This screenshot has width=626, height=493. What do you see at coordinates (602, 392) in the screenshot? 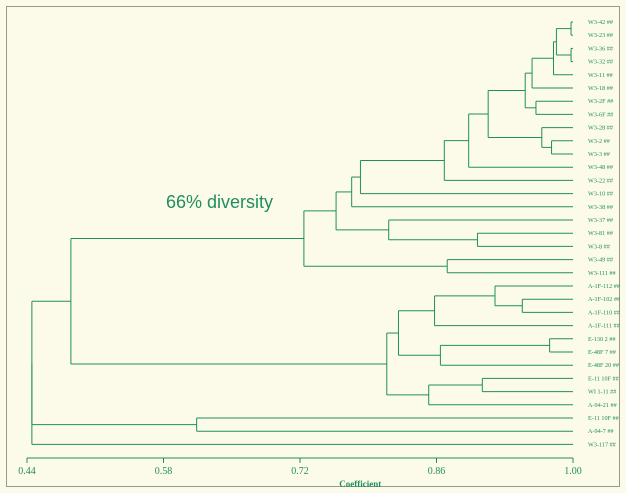
I see `leaf-label: WI 1-11 ##` at bounding box center [602, 392].